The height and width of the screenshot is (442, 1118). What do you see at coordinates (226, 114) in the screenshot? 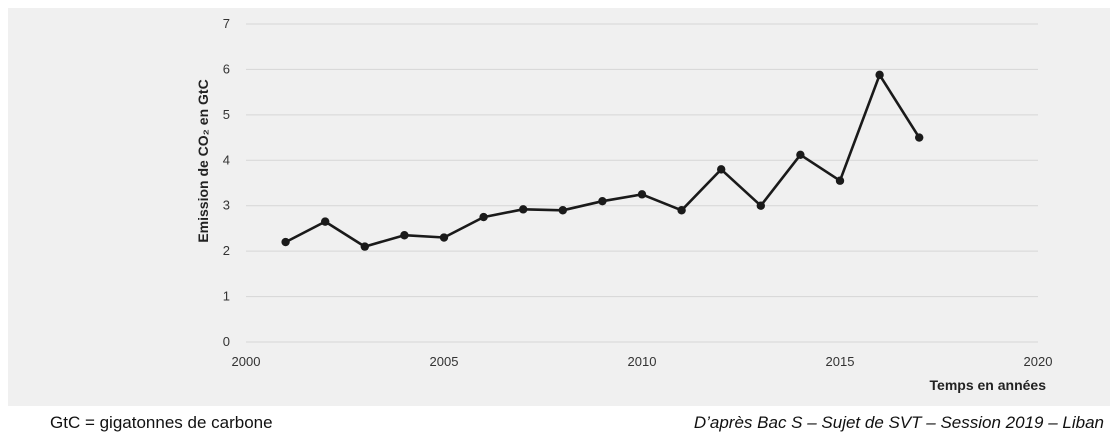
I see `y-tick-label-5: 5` at bounding box center [226, 114].